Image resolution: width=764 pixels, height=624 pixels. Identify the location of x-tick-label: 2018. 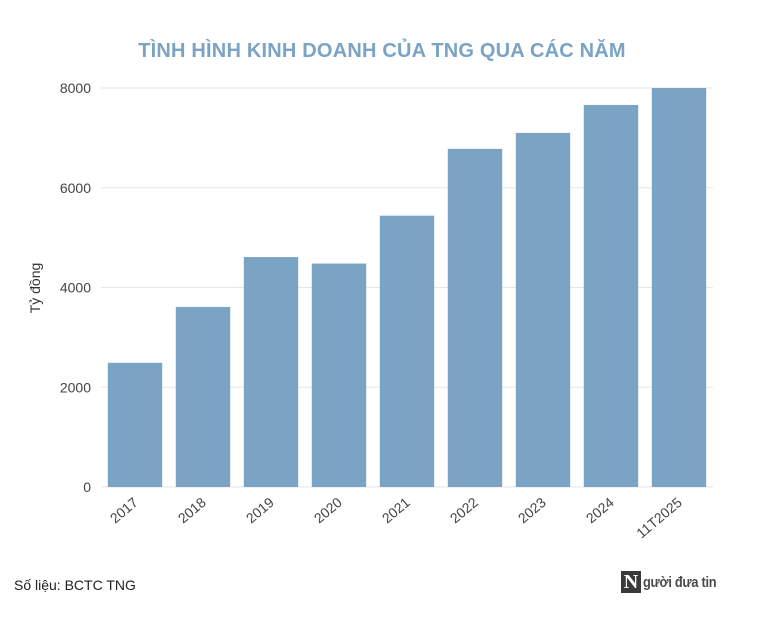
(192, 510).